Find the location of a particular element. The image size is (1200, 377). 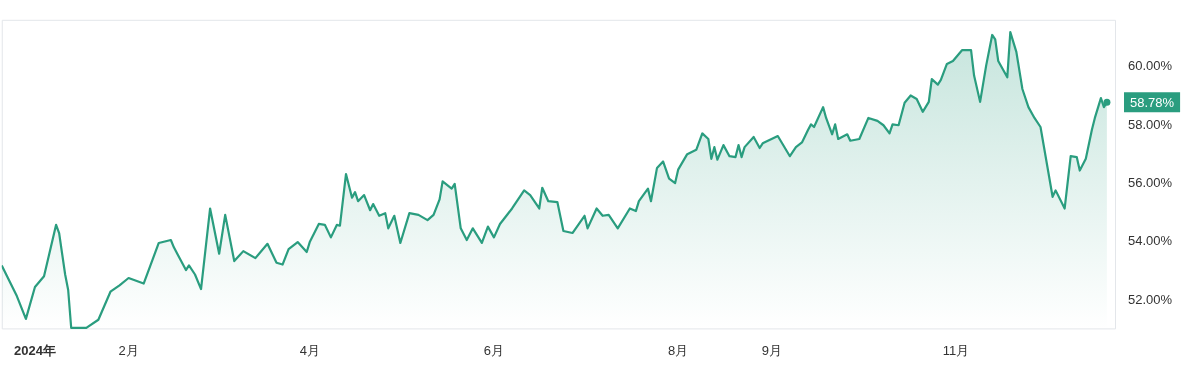

x-tick-label: 2024年 is located at coordinates (35, 350).